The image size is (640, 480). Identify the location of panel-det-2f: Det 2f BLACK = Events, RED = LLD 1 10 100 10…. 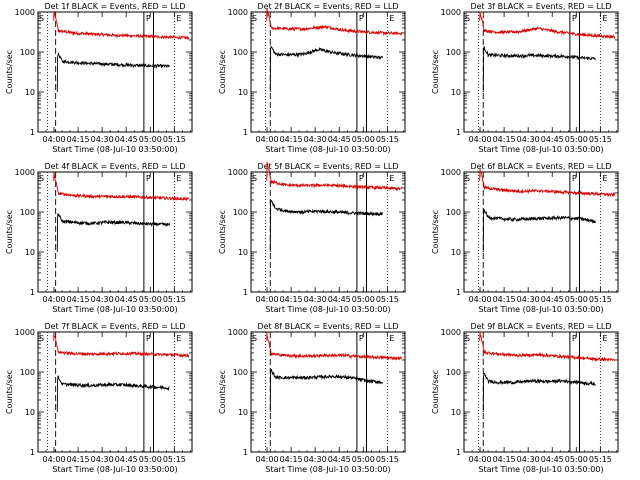
(312, 78).